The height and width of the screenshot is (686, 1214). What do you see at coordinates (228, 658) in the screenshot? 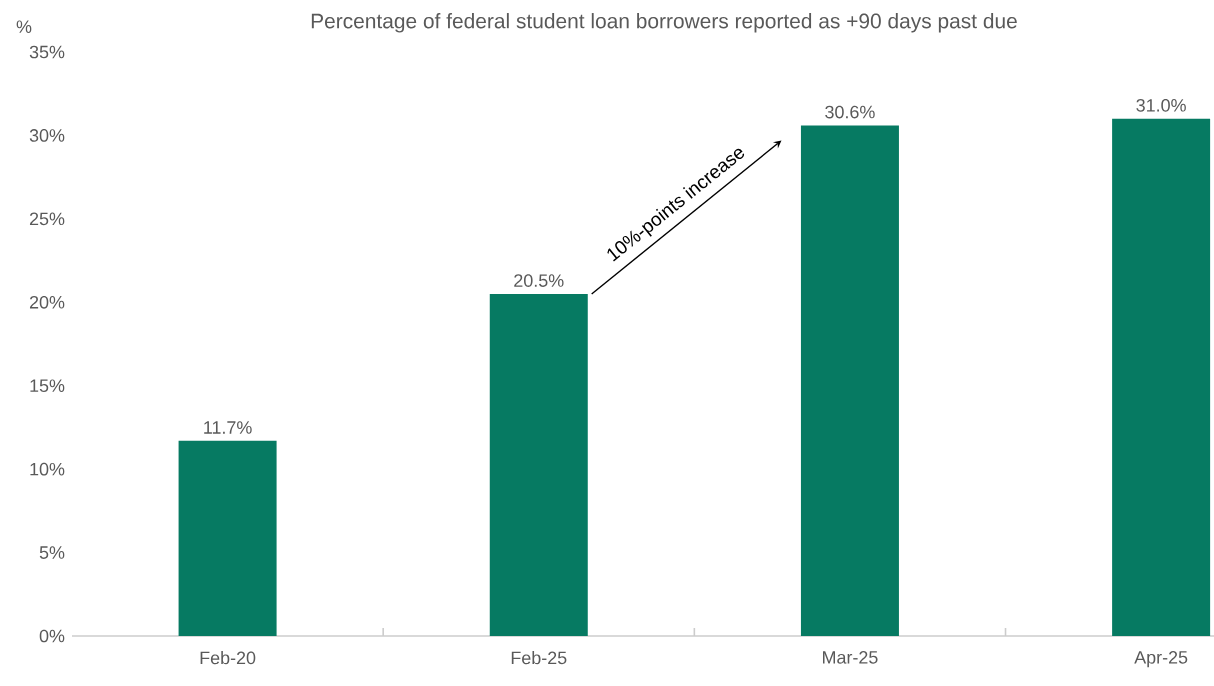
I see `x-tick-label: Feb-20` at bounding box center [228, 658].